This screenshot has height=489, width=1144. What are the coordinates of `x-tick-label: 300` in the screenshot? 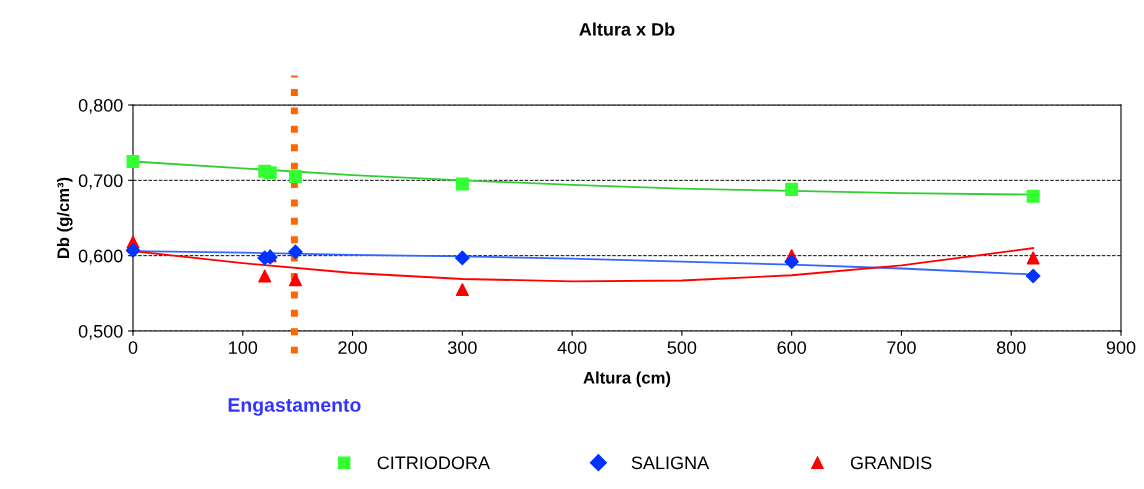 It's located at (462, 347).